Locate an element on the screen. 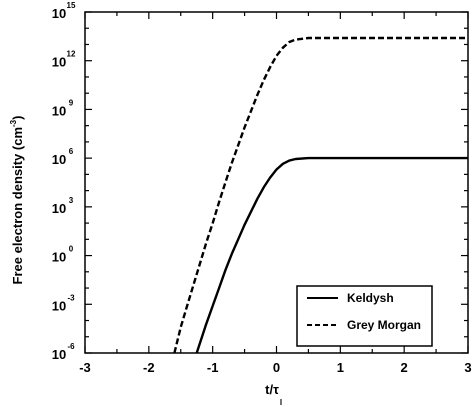  legend-label-keldysh: Keldysh is located at coordinates (370, 298).